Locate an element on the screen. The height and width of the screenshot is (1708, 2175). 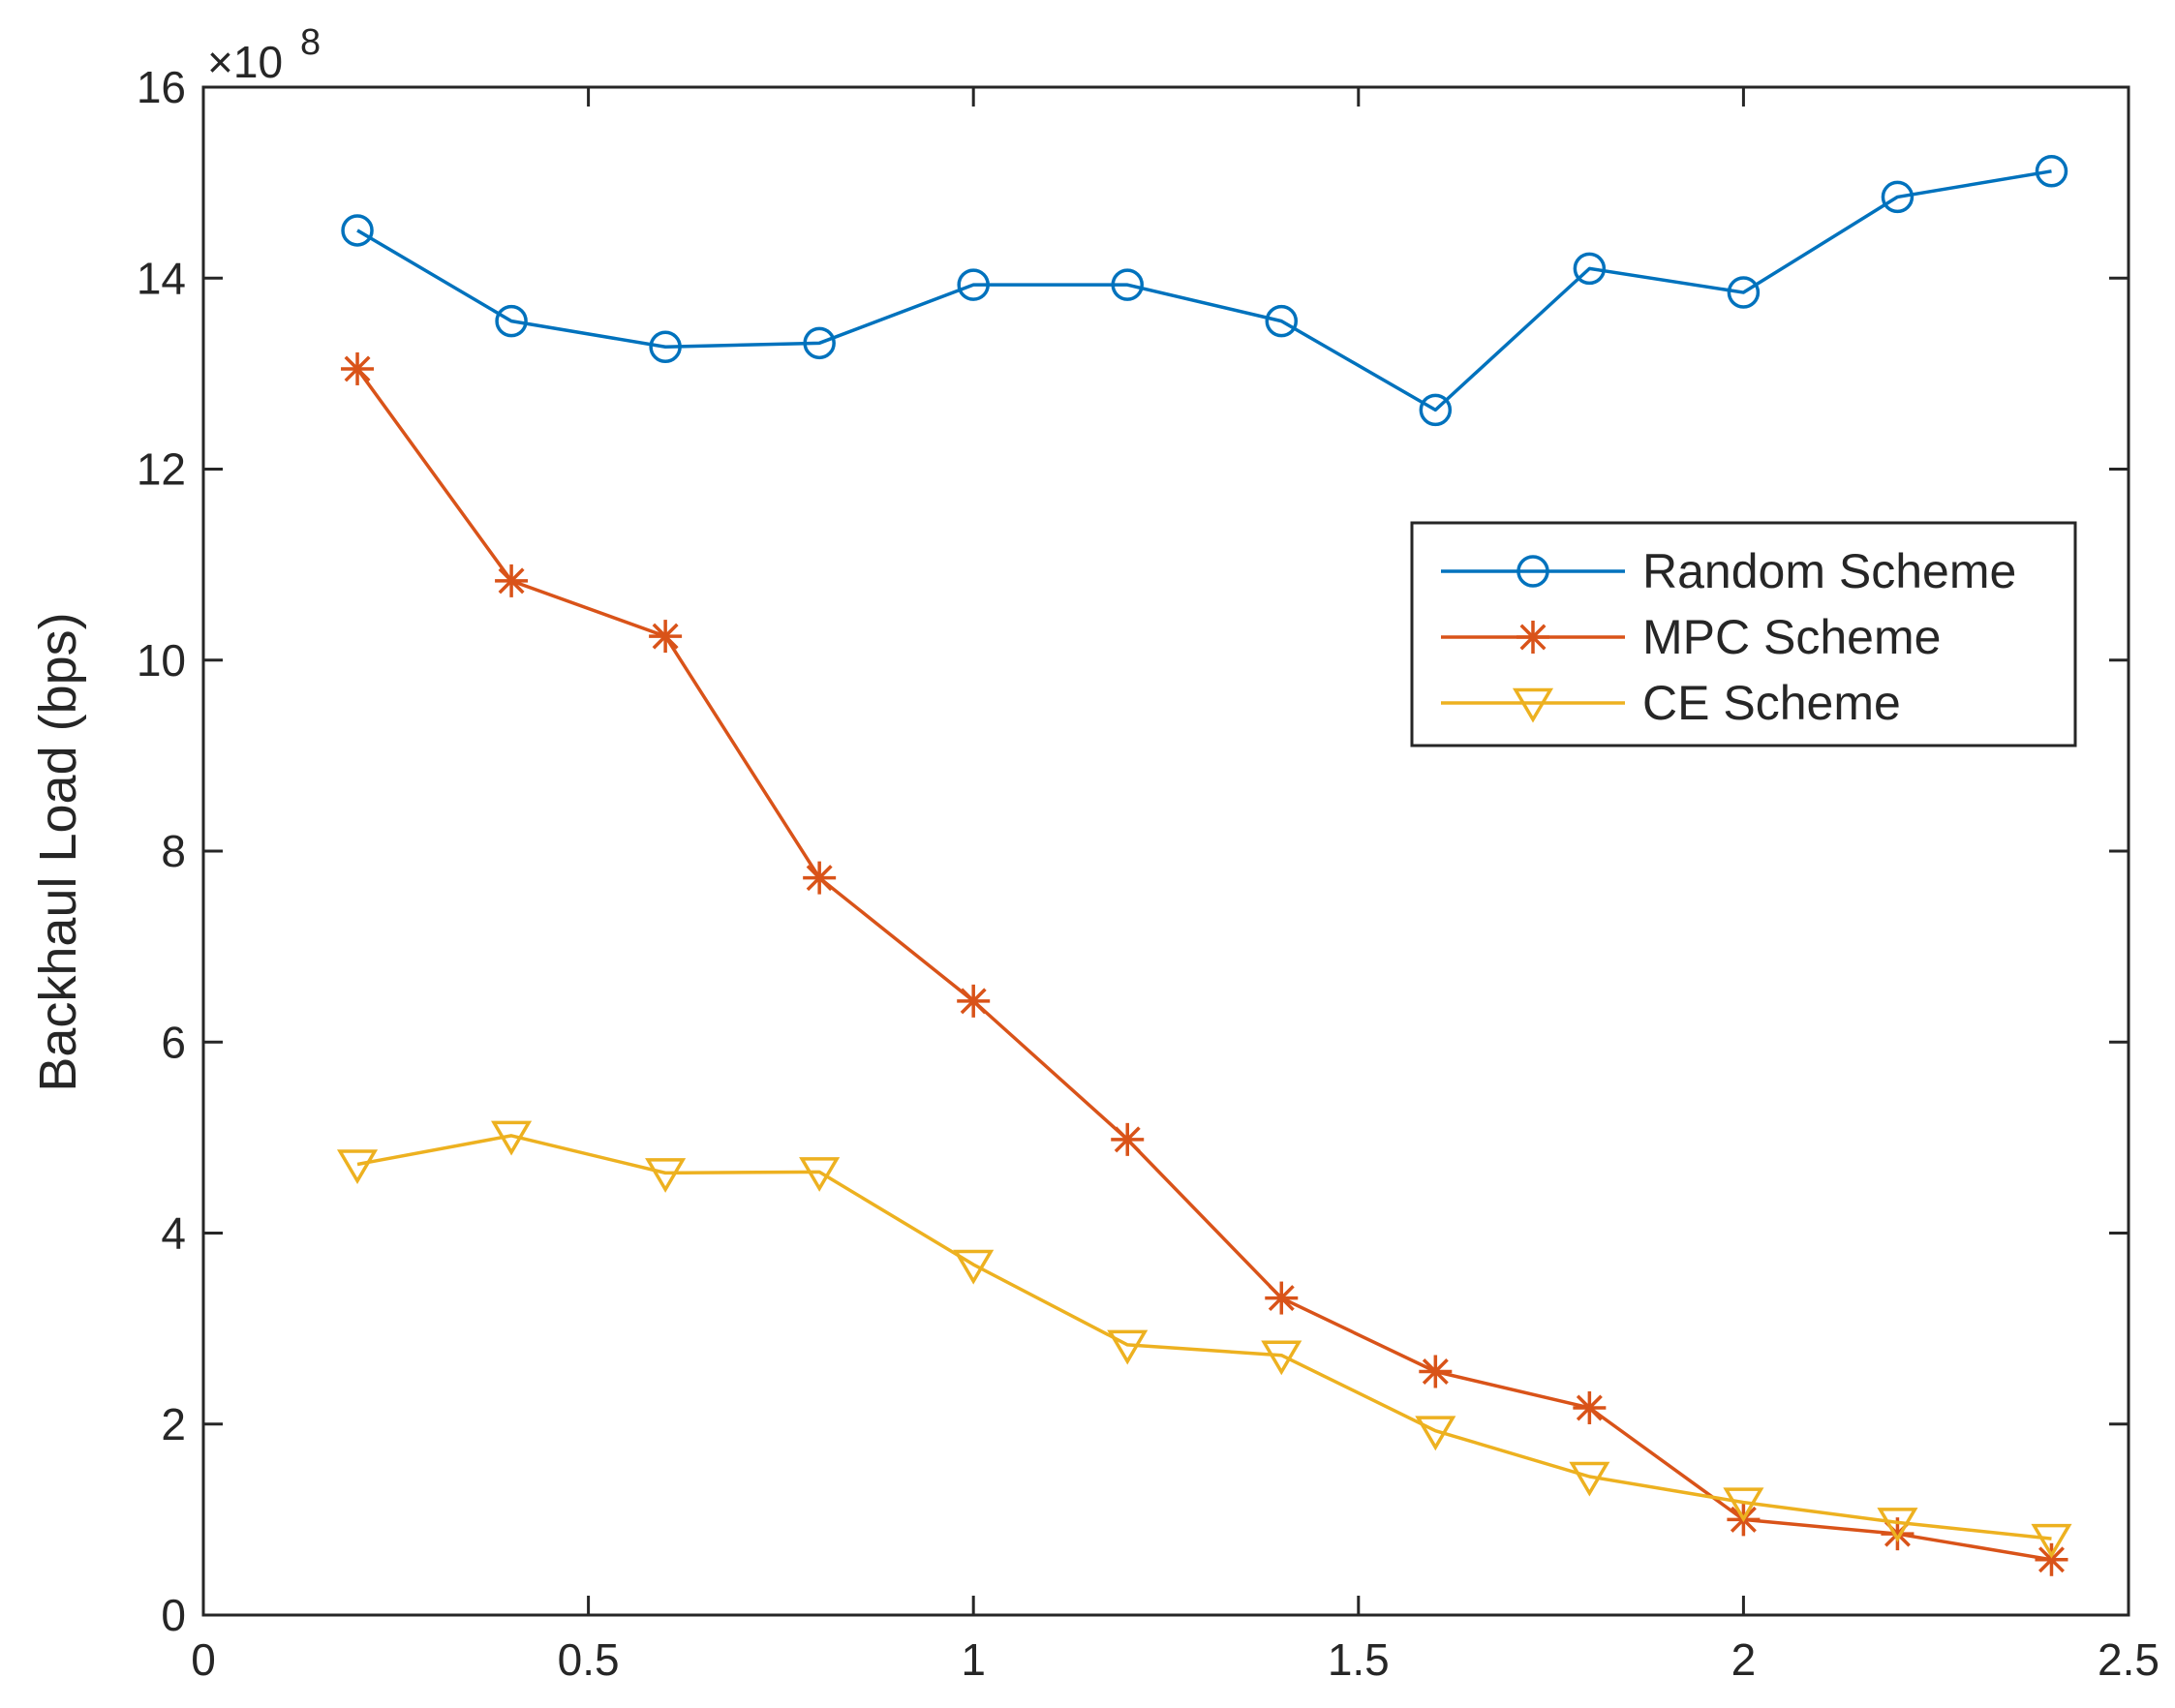
series-random-scheme is located at coordinates (1205, 291).